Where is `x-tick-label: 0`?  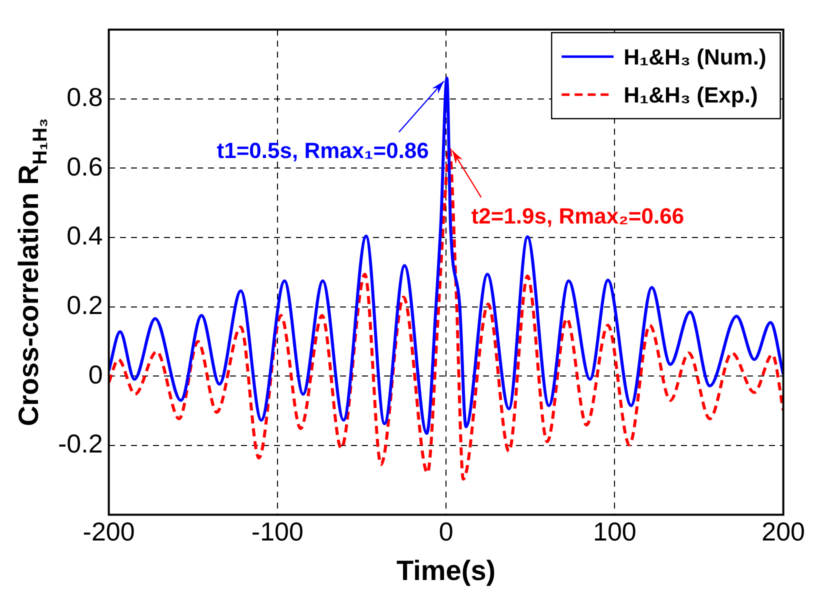
x-tick-label: 0 is located at coordinates (446, 531).